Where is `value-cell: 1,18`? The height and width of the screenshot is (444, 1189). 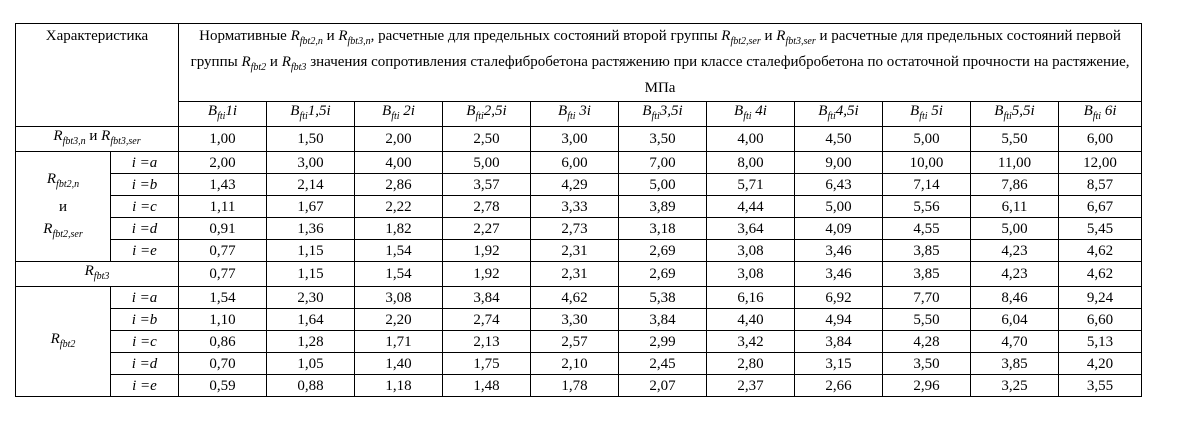 value-cell: 1,18 is located at coordinates (398, 385).